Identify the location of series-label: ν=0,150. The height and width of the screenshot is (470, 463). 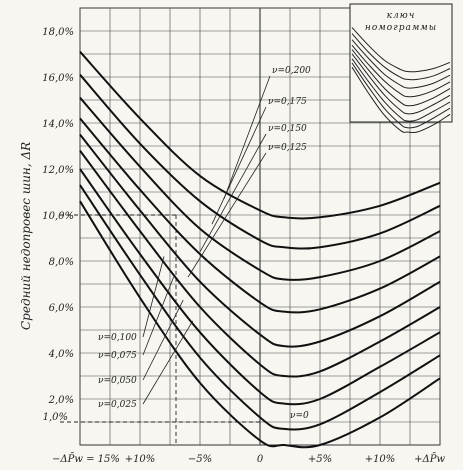
(287, 129).